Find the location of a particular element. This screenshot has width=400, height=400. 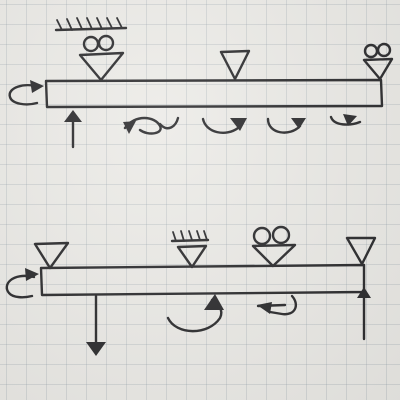

bottom-beam is located at coordinates (202, 280).